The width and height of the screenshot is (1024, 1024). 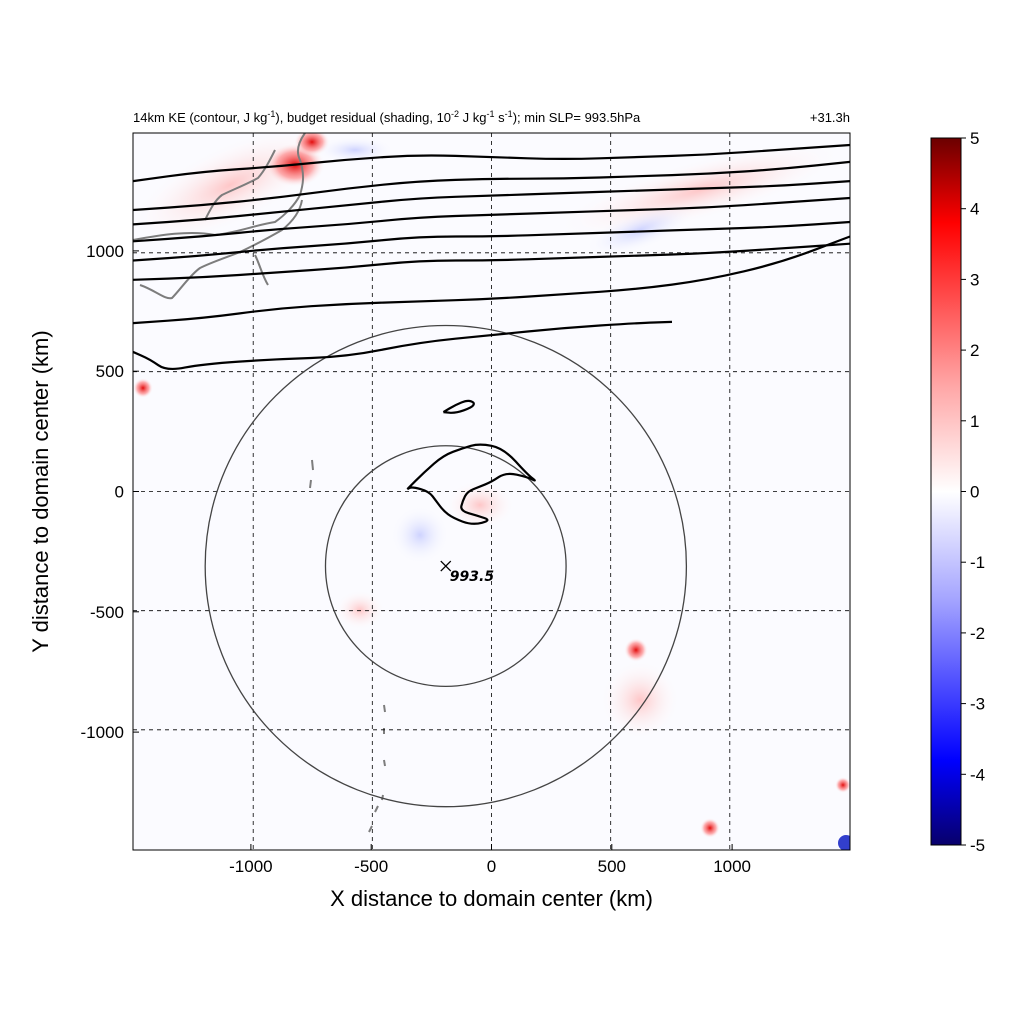 I want to click on colorbar-tick-label: -5, so click(x=977, y=845).